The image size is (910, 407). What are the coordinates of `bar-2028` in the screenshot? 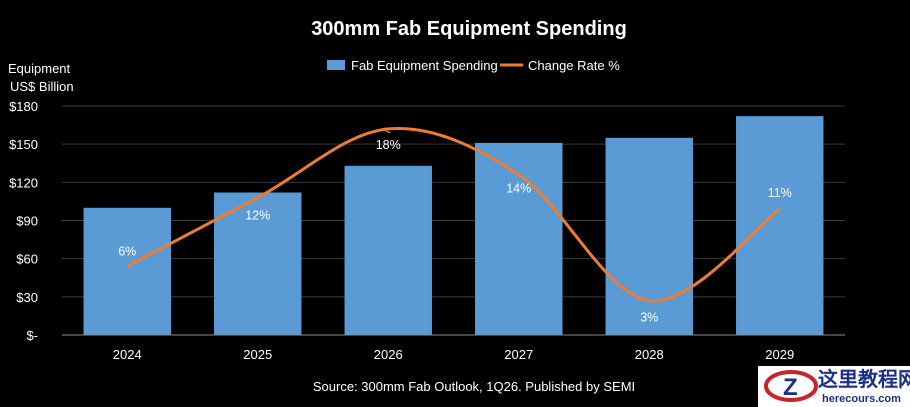 It's located at (649, 236).